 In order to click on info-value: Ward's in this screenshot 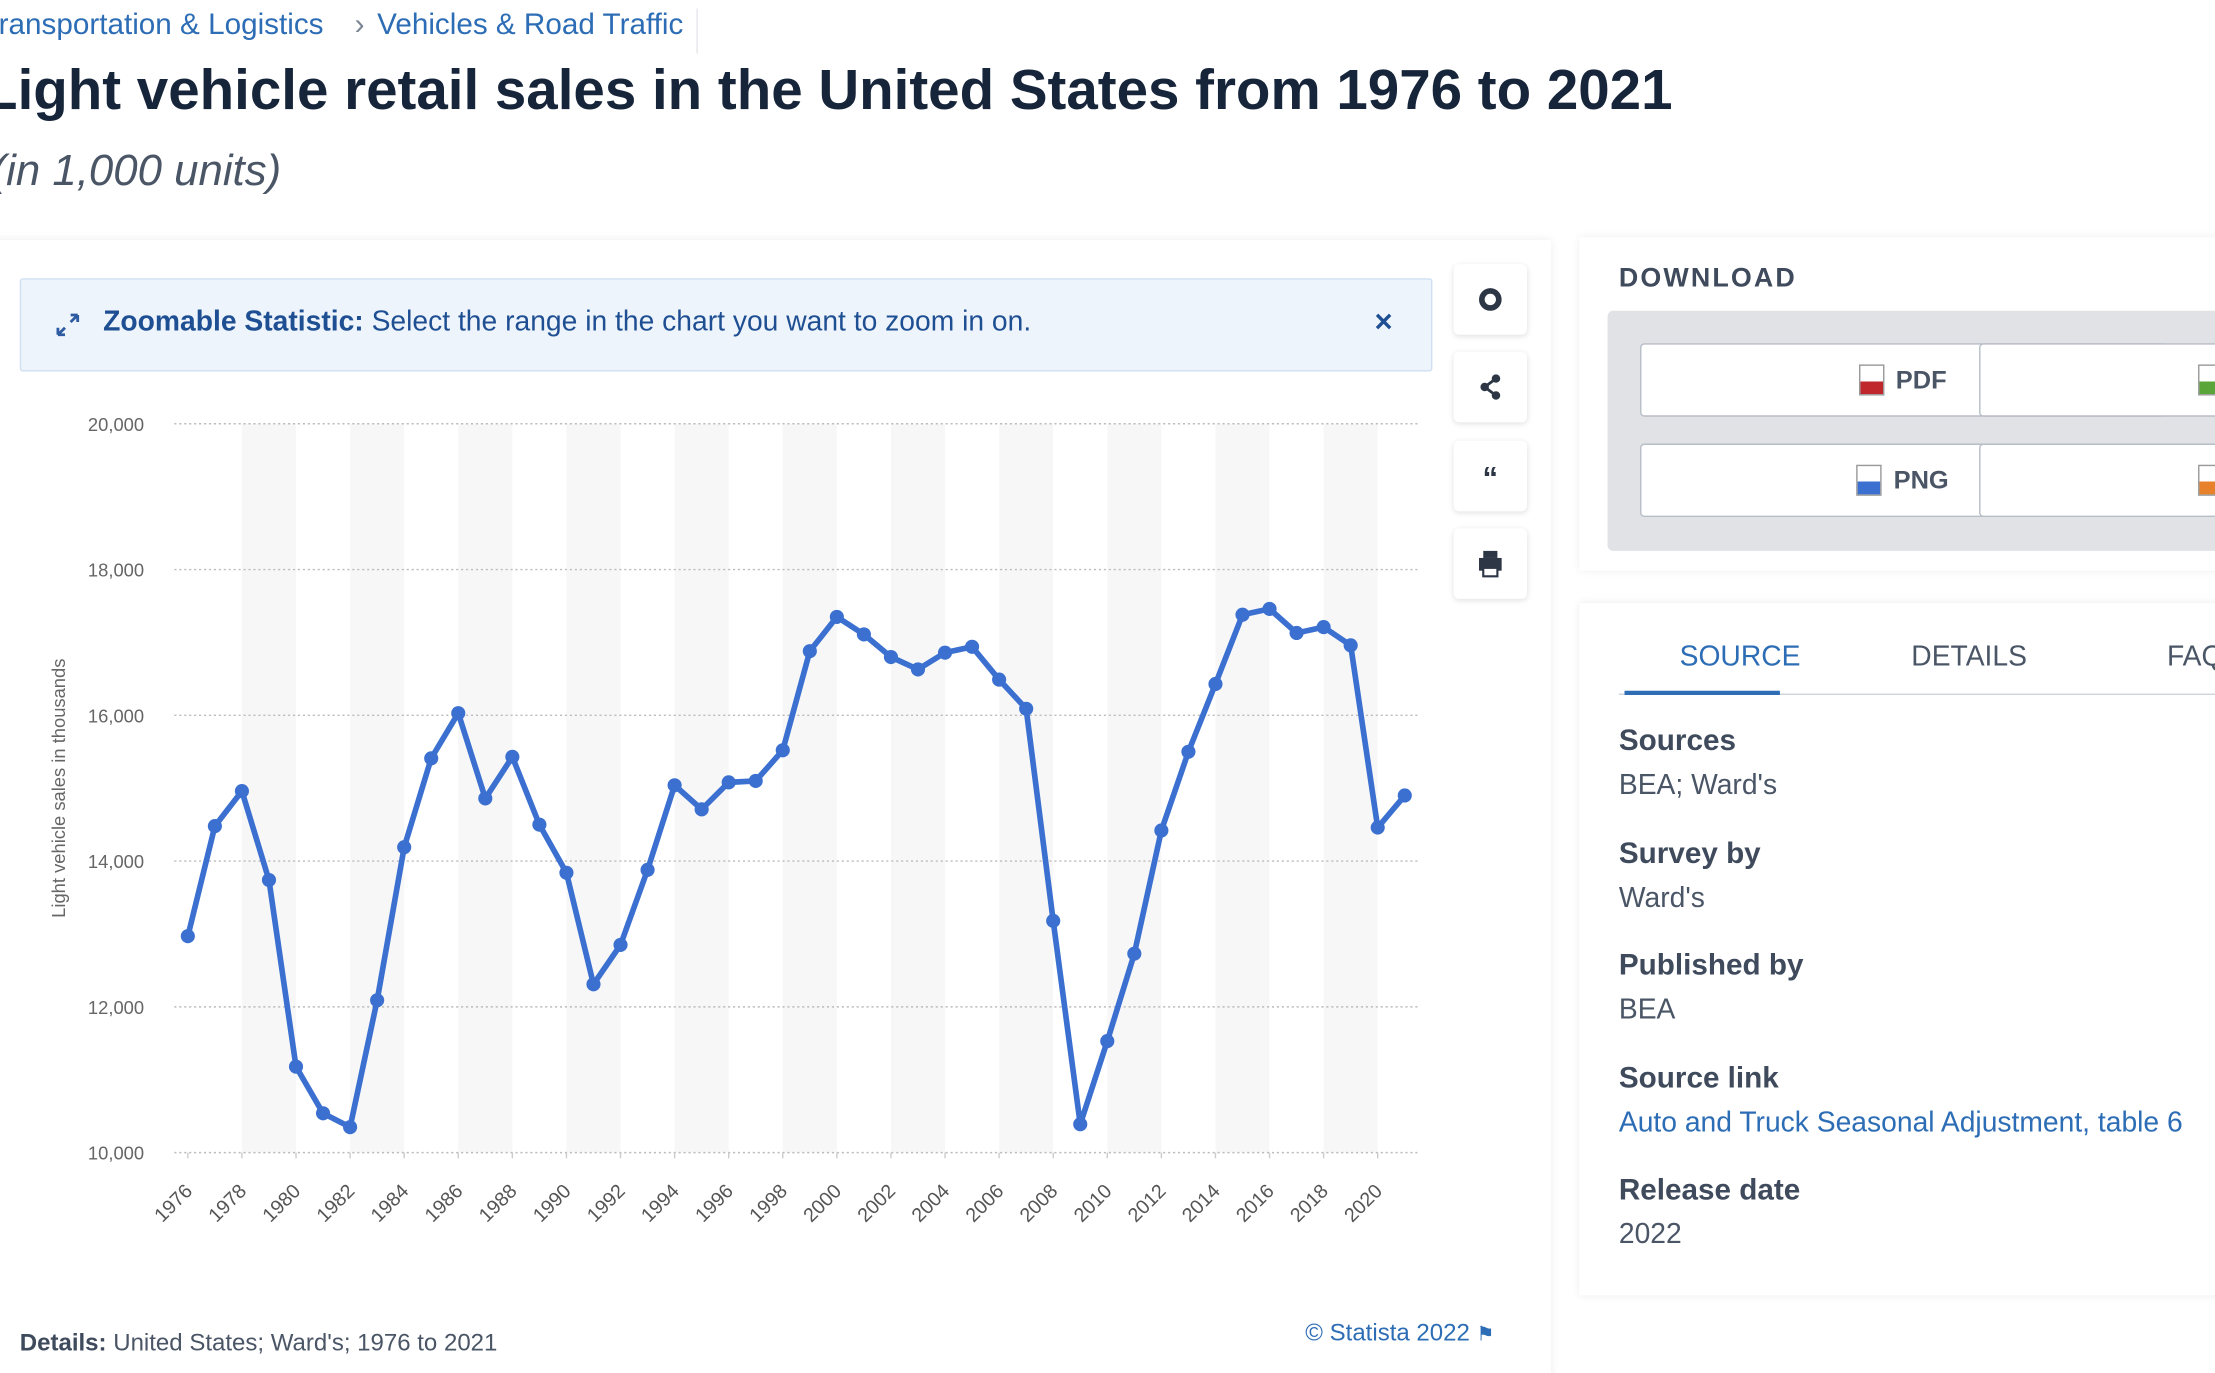, I will do `click(1661, 898)`.